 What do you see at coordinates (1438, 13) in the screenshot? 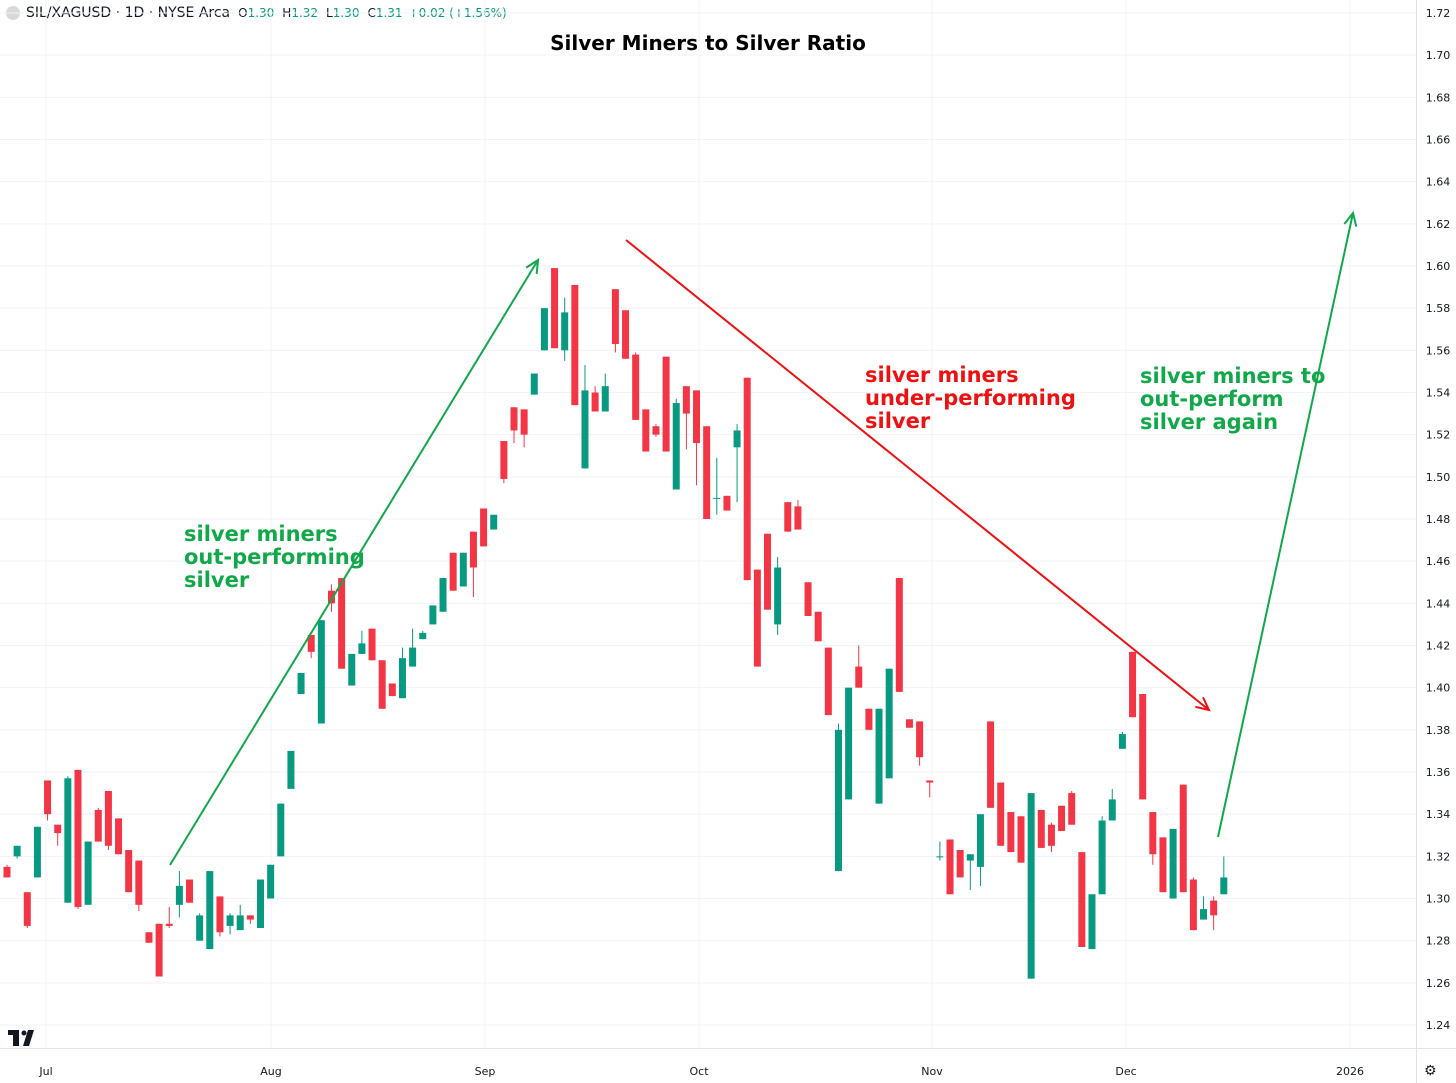
I see `y-tick-label: 1.72` at bounding box center [1438, 13].